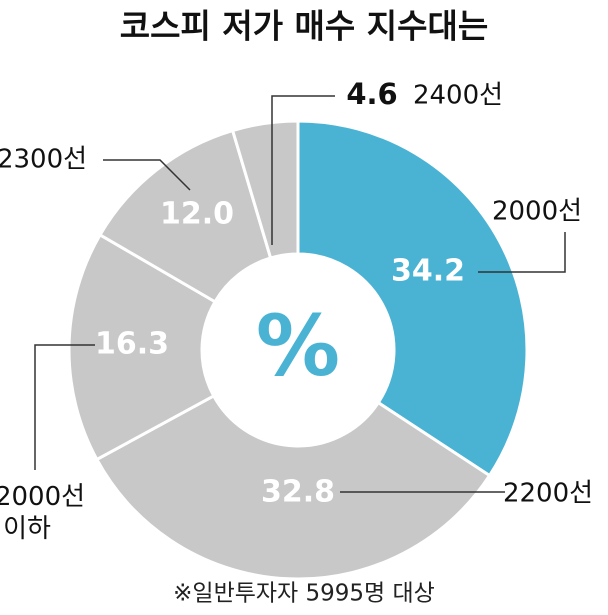  What do you see at coordinates (298, 492) in the screenshot?
I see `value-label: 32.8` at bounding box center [298, 492].